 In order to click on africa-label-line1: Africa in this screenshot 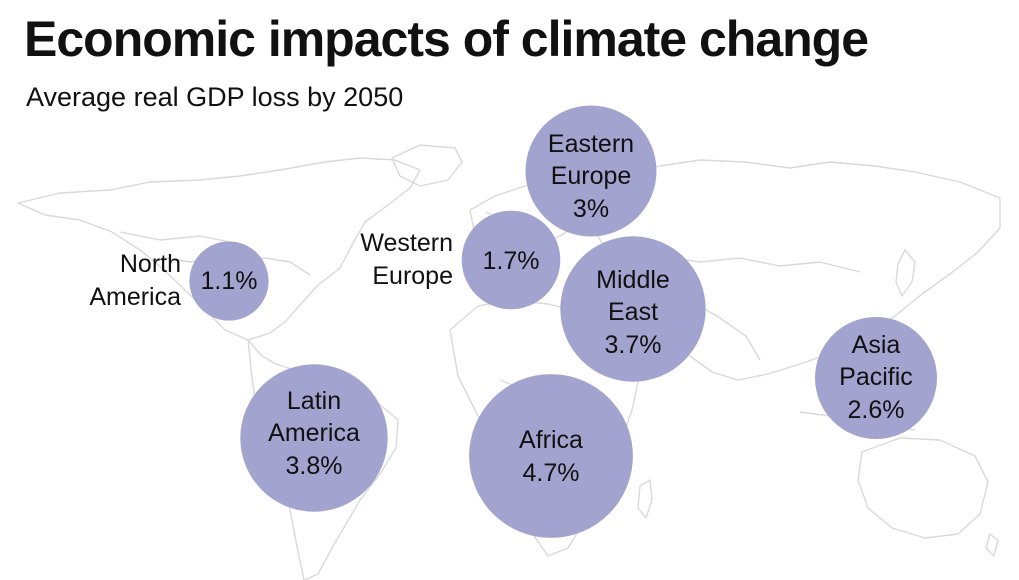, I will do `click(551, 440)`.